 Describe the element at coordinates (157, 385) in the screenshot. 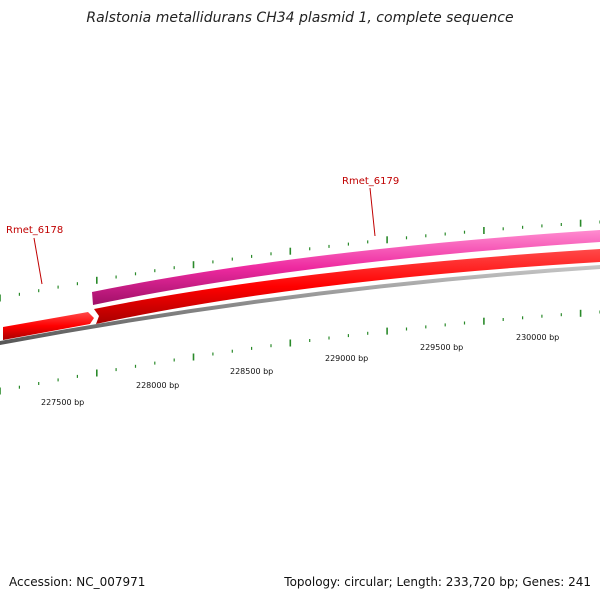

I see `position-label: 228000 bp` at that location.